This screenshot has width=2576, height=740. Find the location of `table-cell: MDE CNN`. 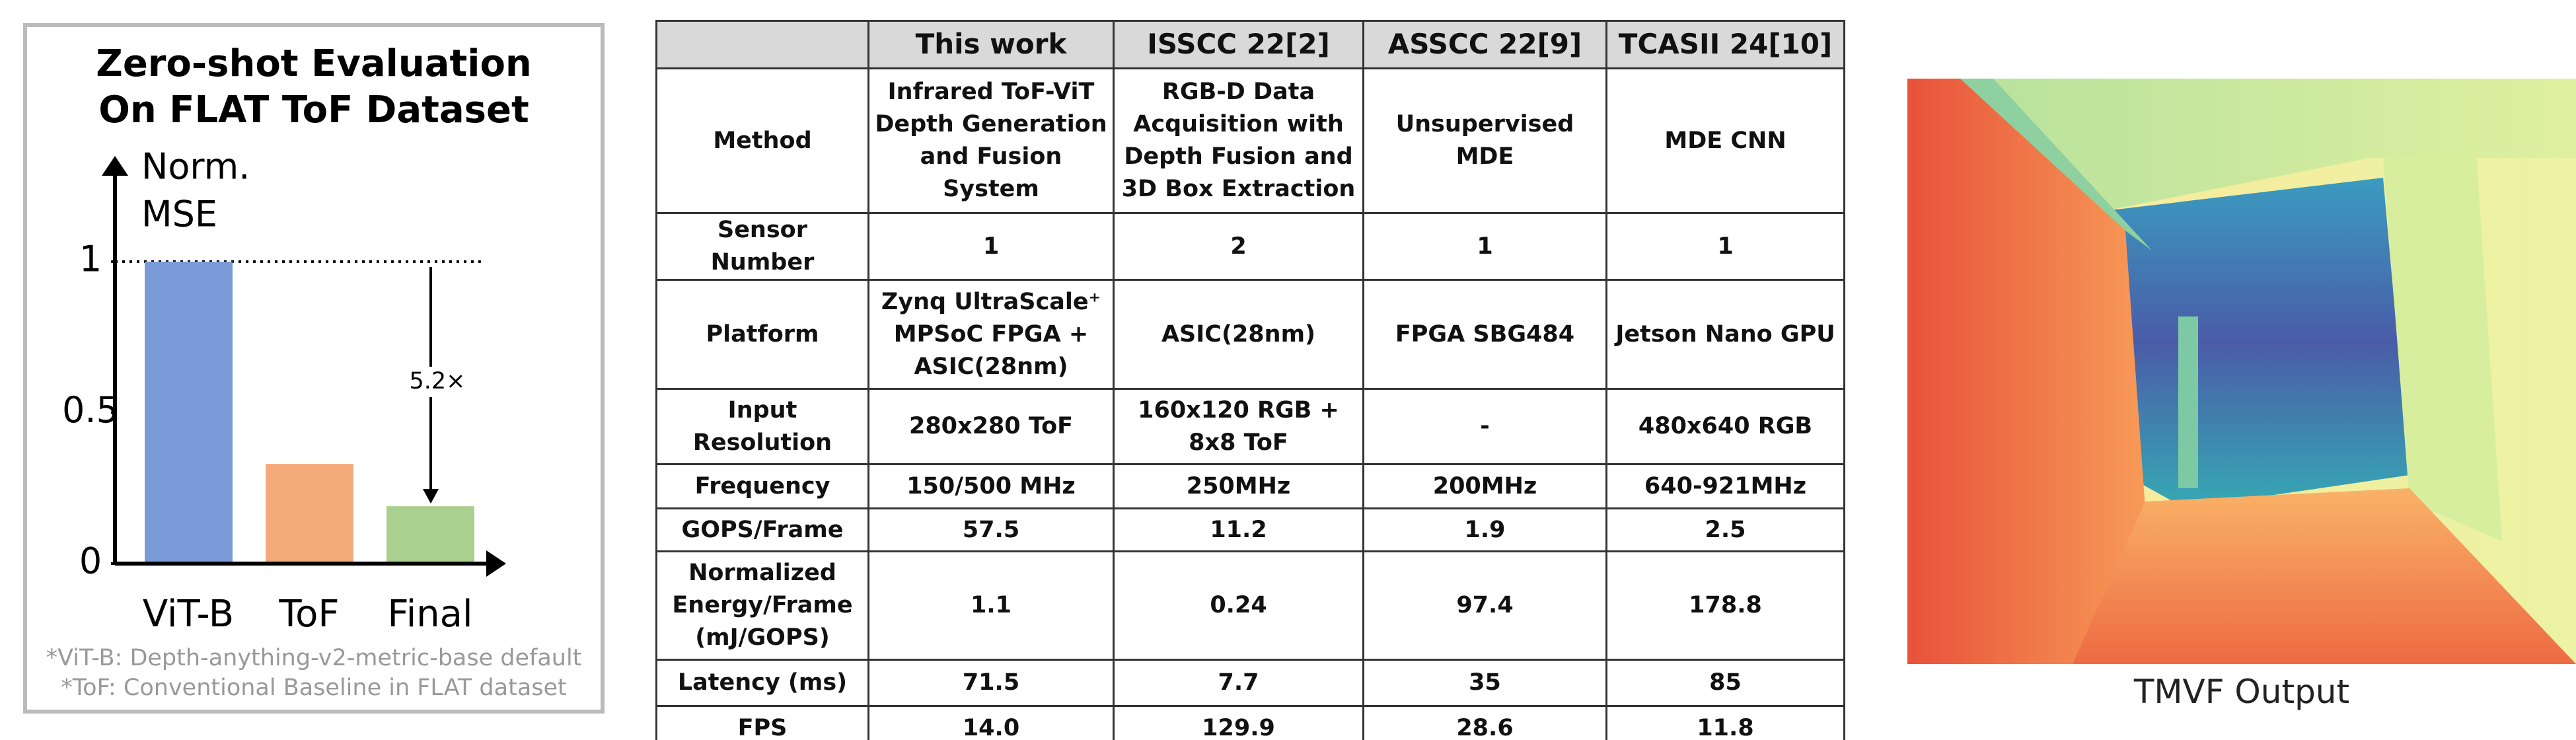

table-cell: MDE CNN is located at coordinates (1725, 140).